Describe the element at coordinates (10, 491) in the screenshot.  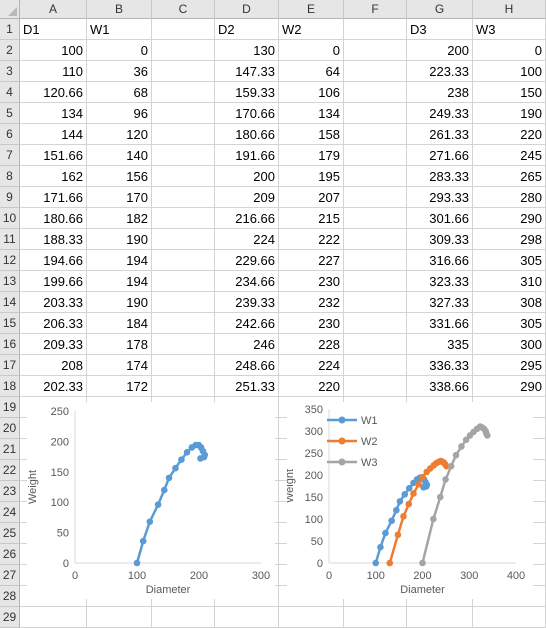
I see `row-header-23: 23` at that location.